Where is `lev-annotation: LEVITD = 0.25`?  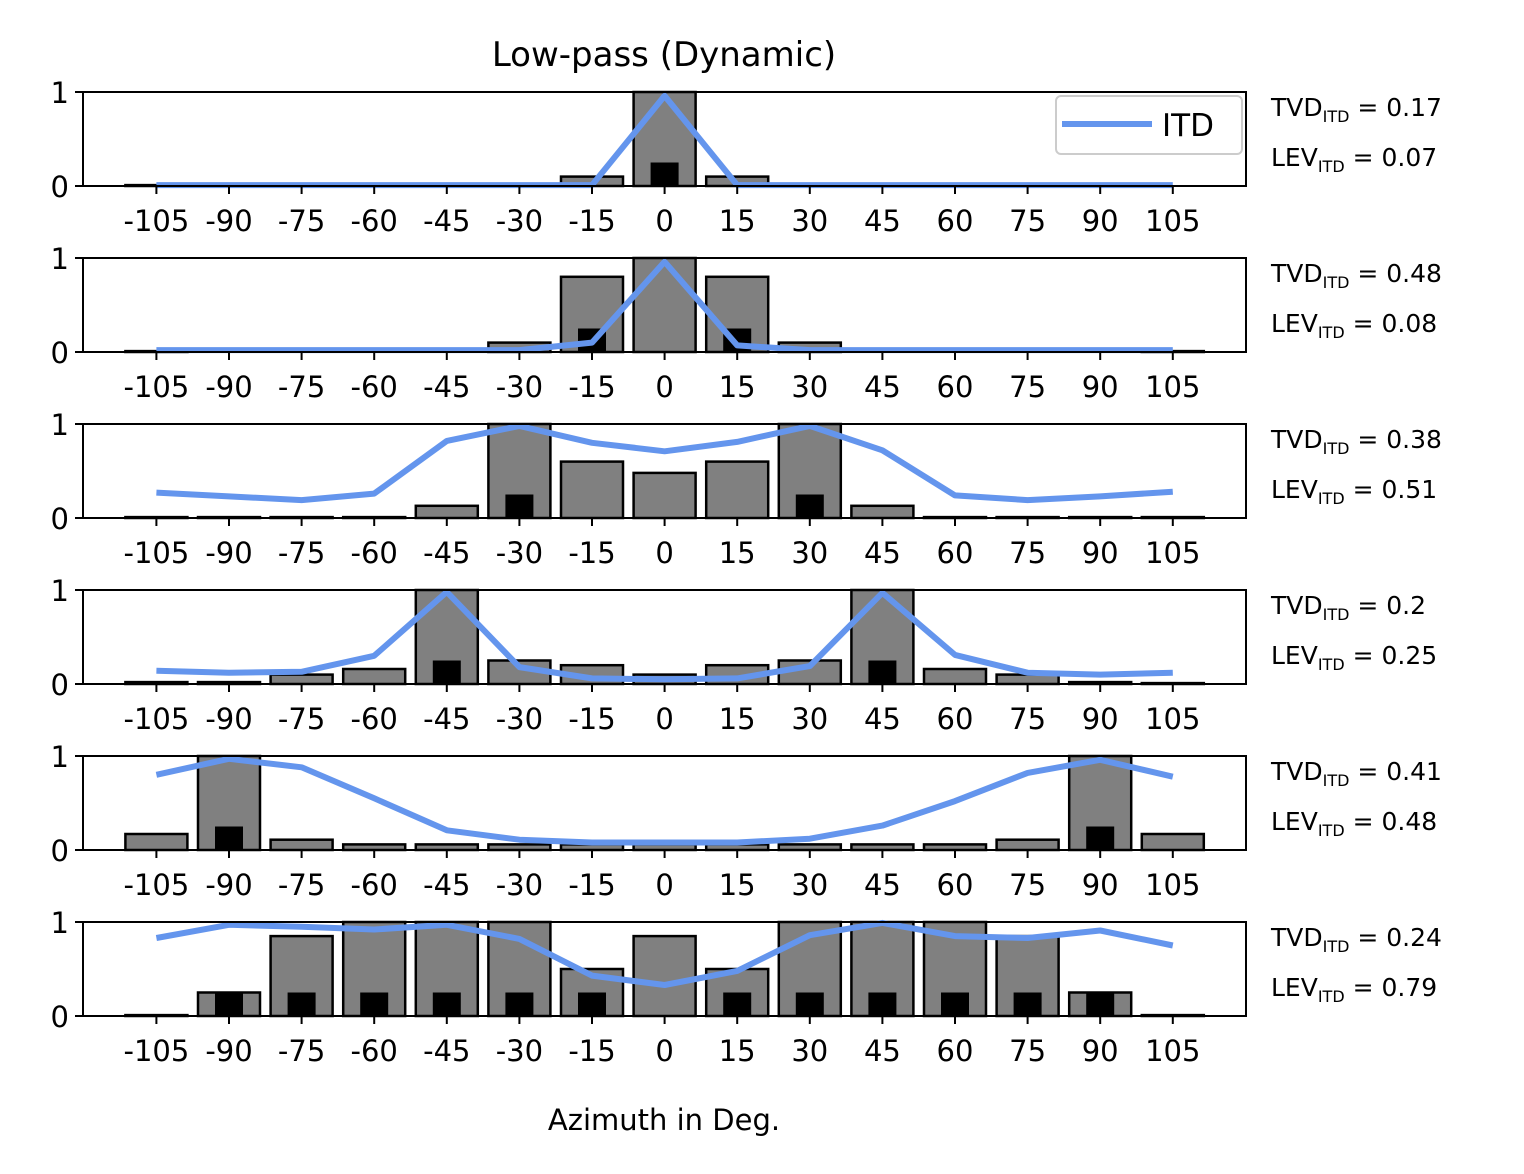
lev-annotation: LEVITD = 0.25 is located at coordinates (1354, 657).